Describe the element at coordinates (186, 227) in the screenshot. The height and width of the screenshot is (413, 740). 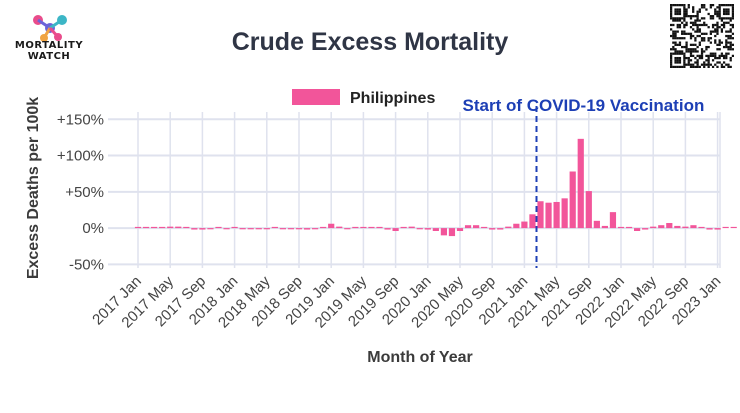
I see `bar-2017-jul` at that location.